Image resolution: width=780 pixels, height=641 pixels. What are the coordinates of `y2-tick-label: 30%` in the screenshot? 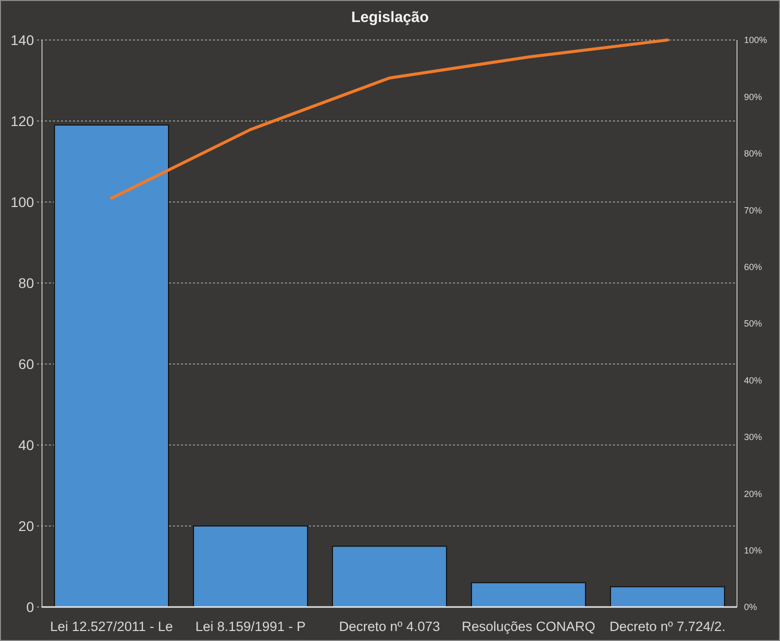 It's located at (753, 437).